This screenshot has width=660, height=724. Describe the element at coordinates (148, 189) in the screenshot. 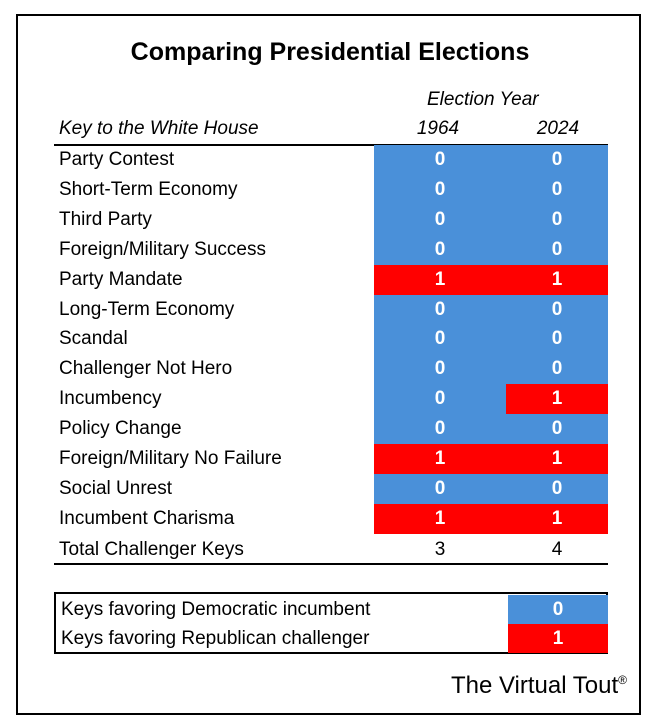

I see `key-label: Short-Term Economy` at that location.